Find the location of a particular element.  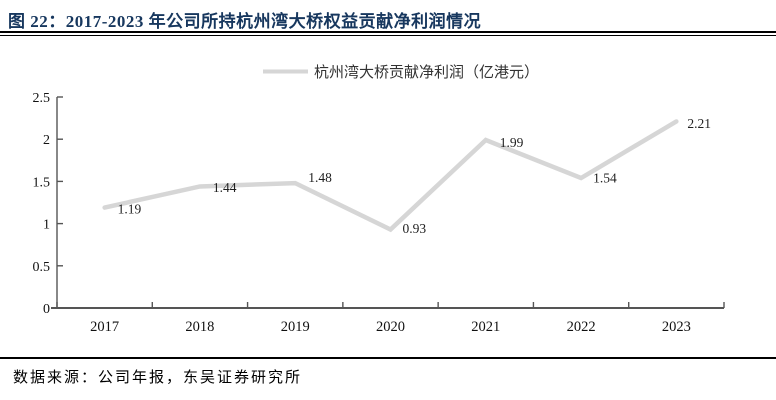

legend-label: 杭州湾大桥贡献净利润（亿港元） is located at coordinates (426, 72).